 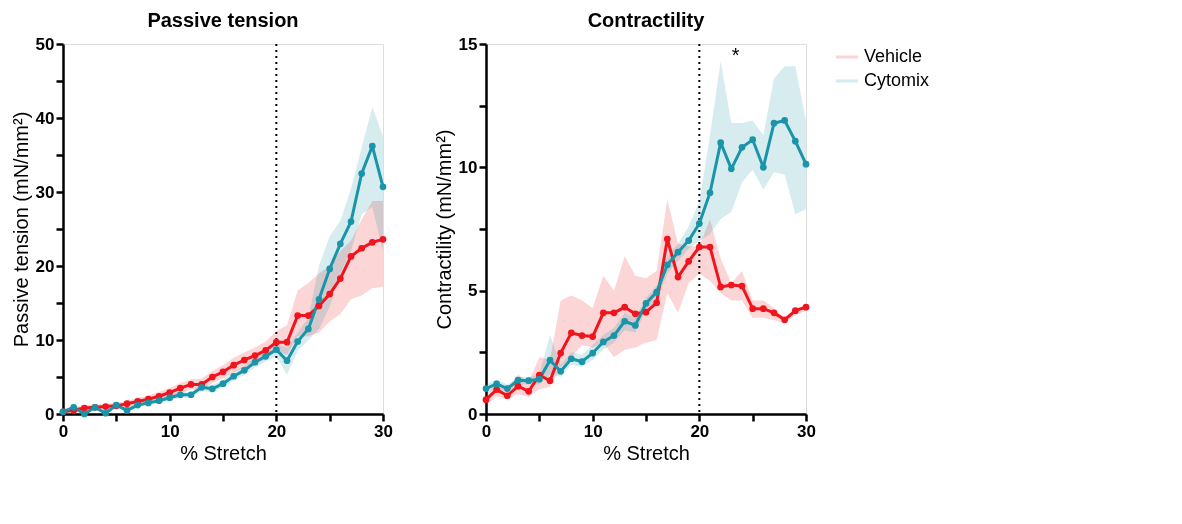 What do you see at coordinates (893, 56) in the screenshot?
I see `legend-label: Vehicle` at bounding box center [893, 56].